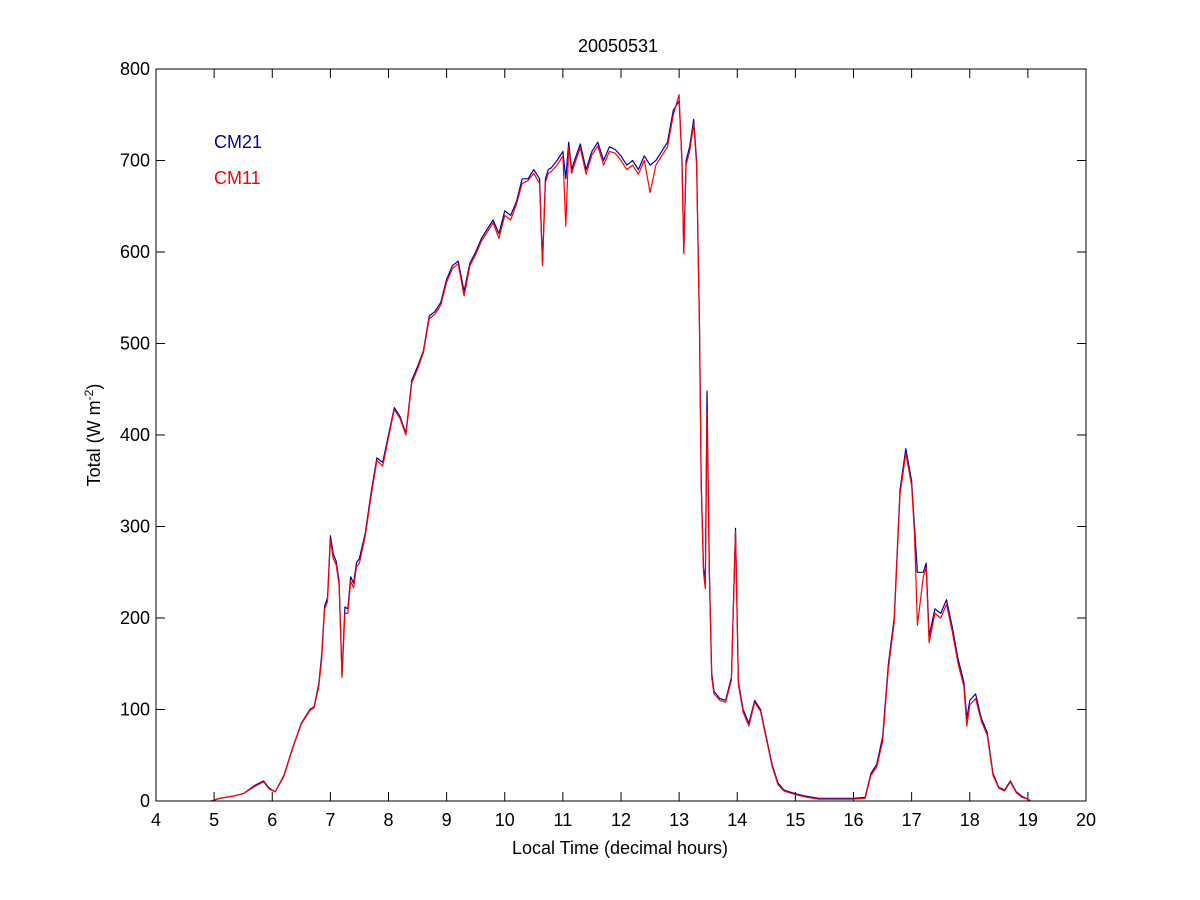  Describe the element at coordinates (135, 252) in the screenshot. I see `y-tick-label: 600` at that location.